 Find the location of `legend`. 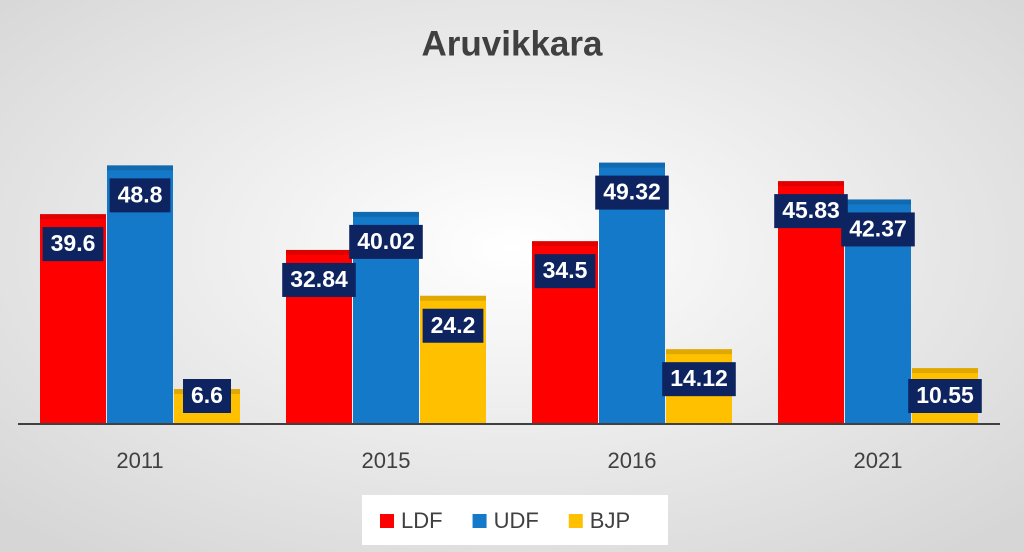

legend is located at coordinates (515, 520).